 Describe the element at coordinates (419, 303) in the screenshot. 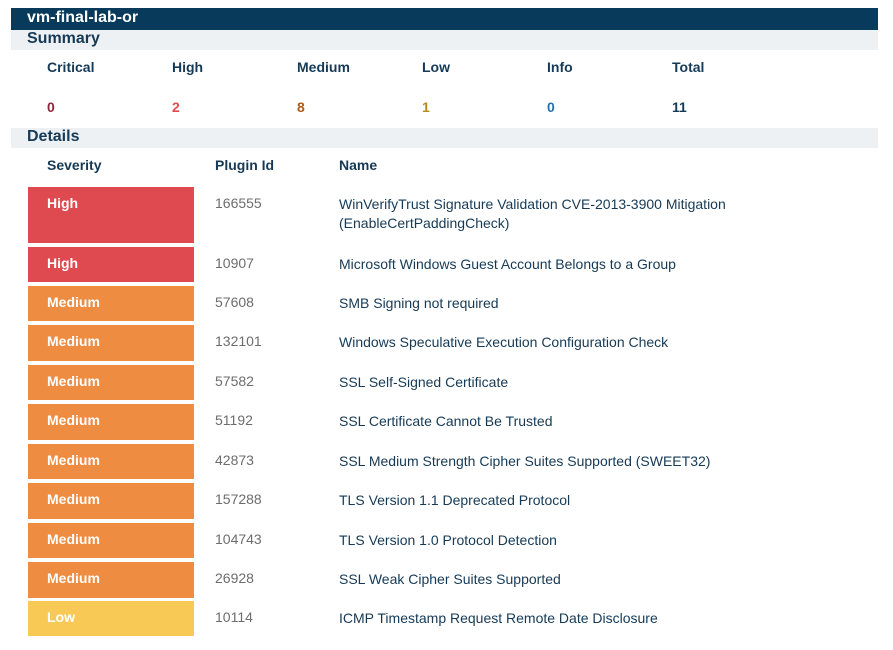

I see `plugin-name: SMB Signing not required` at that location.